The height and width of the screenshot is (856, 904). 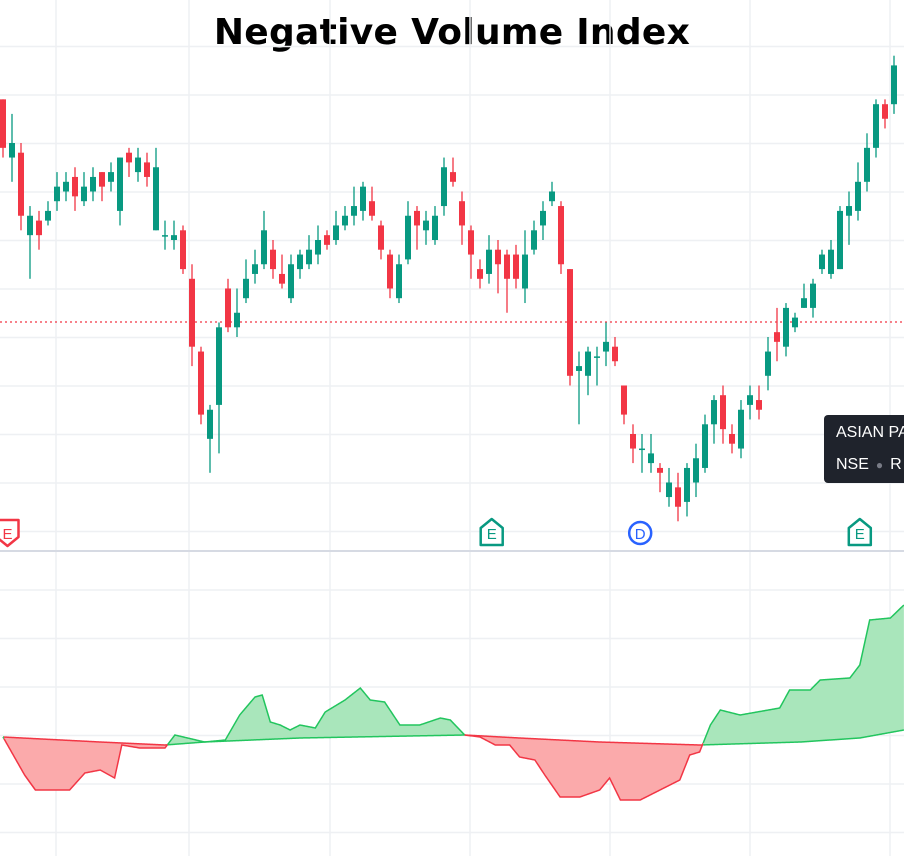 I want to click on earnings-up-icon, so click(x=491, y=532).